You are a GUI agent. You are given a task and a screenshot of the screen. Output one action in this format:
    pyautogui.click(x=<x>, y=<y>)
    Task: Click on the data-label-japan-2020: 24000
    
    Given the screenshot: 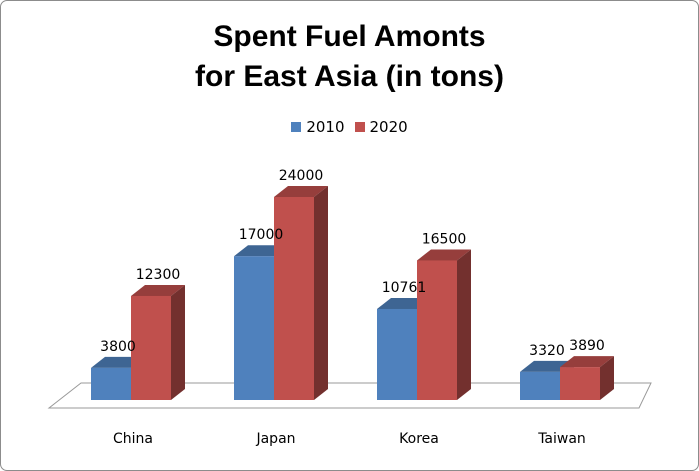 What is the action you would take?
    pyautogui.click(x=301, y=176)
    